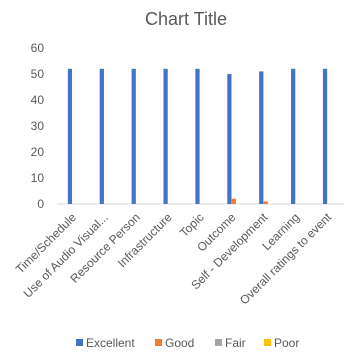 Image resolution: width=351 pixels, height=360 pixels. Describe the element at coordinates (158, 342) in the screenshot. I see `legend-swatch-good` at that location.